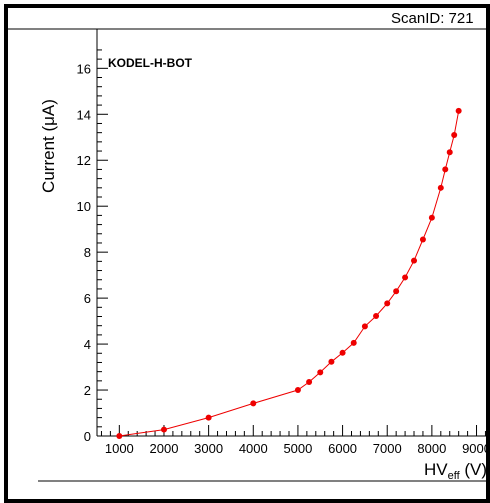 This screenshot has height=503, width=490. I want to click on x-tick-label: 5000, so click(297, 448).